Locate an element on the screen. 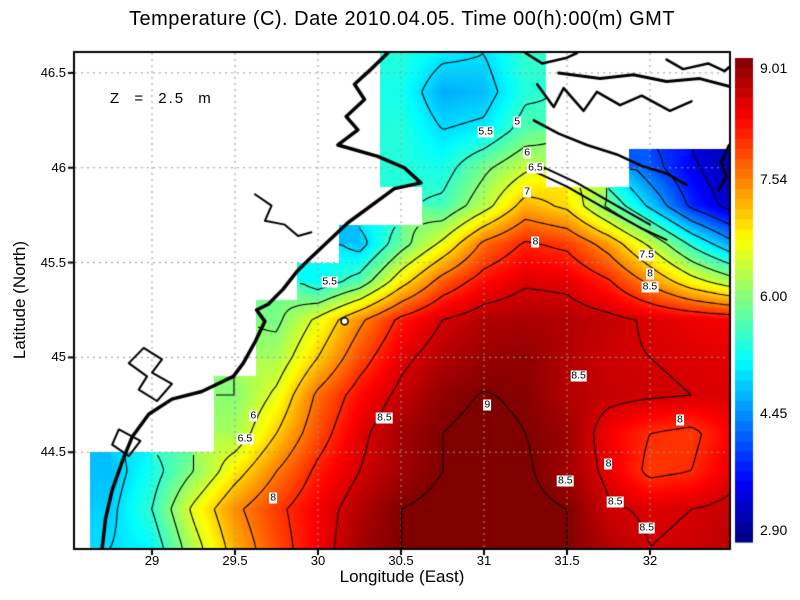 The image size is (800, 600). colorbar-tick-label: 7.54 is located at coordinates (774, 179).